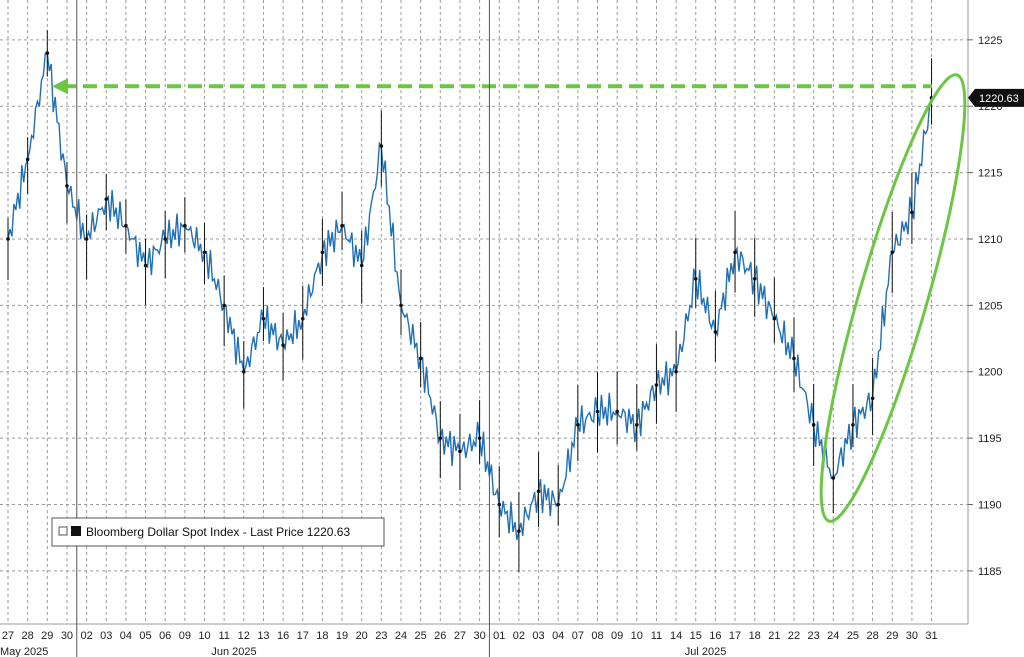 The height and width of the screenshot is (657, 1024). What do you see at coordinates (165, 636) in the screenshot?
I see `x-tick-label: 06` at bounding box center [165, 636].